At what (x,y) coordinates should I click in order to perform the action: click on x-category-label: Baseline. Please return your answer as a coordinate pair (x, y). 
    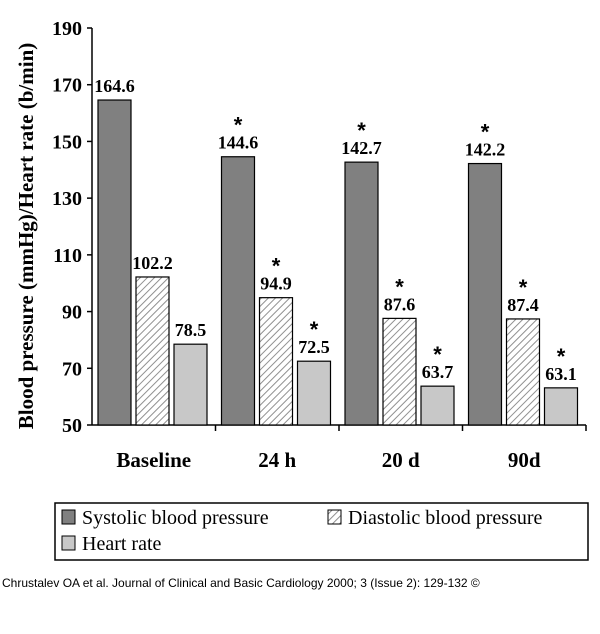
    Looking at the image, I should click on (153, 460).